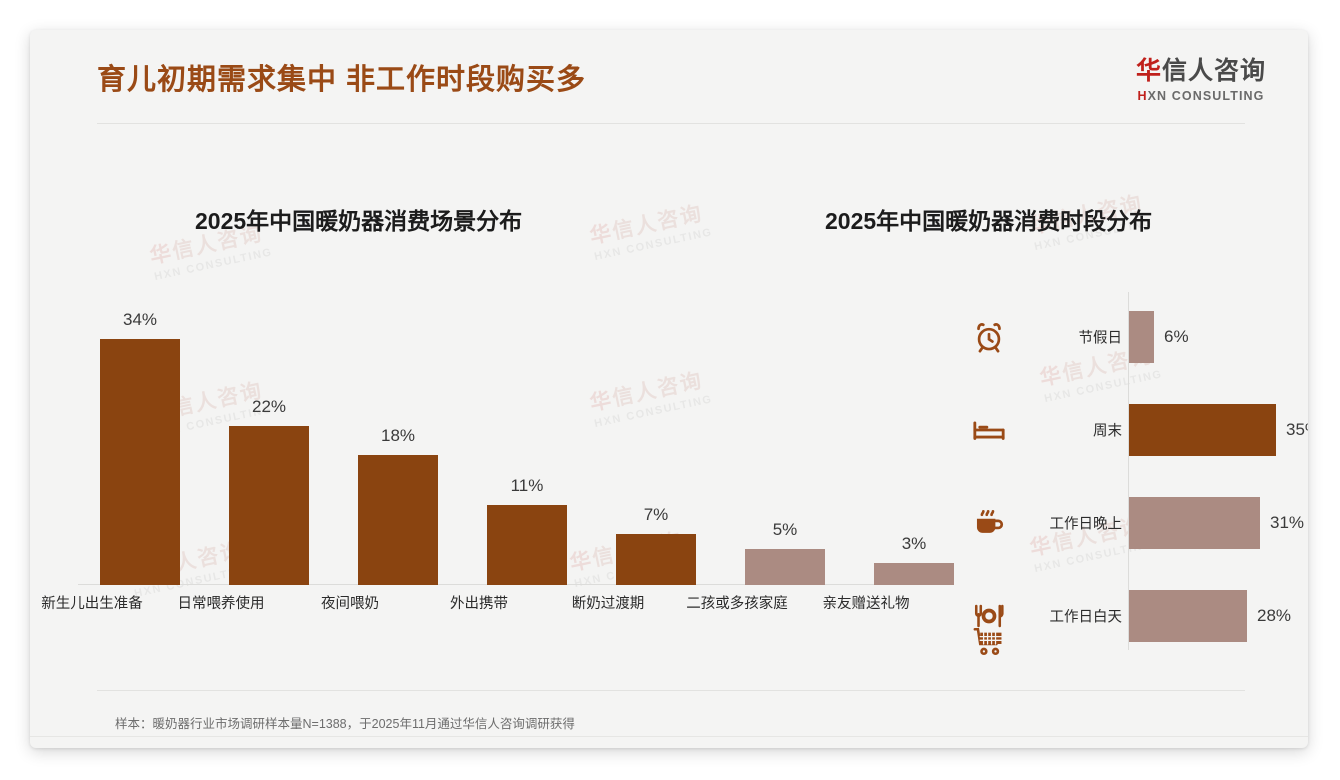 The height and width of the screenshot is (780, 1340). Describe the element at coordinates (989, 337) in the screenshot. I see `alarm-clock-icon` at that location.